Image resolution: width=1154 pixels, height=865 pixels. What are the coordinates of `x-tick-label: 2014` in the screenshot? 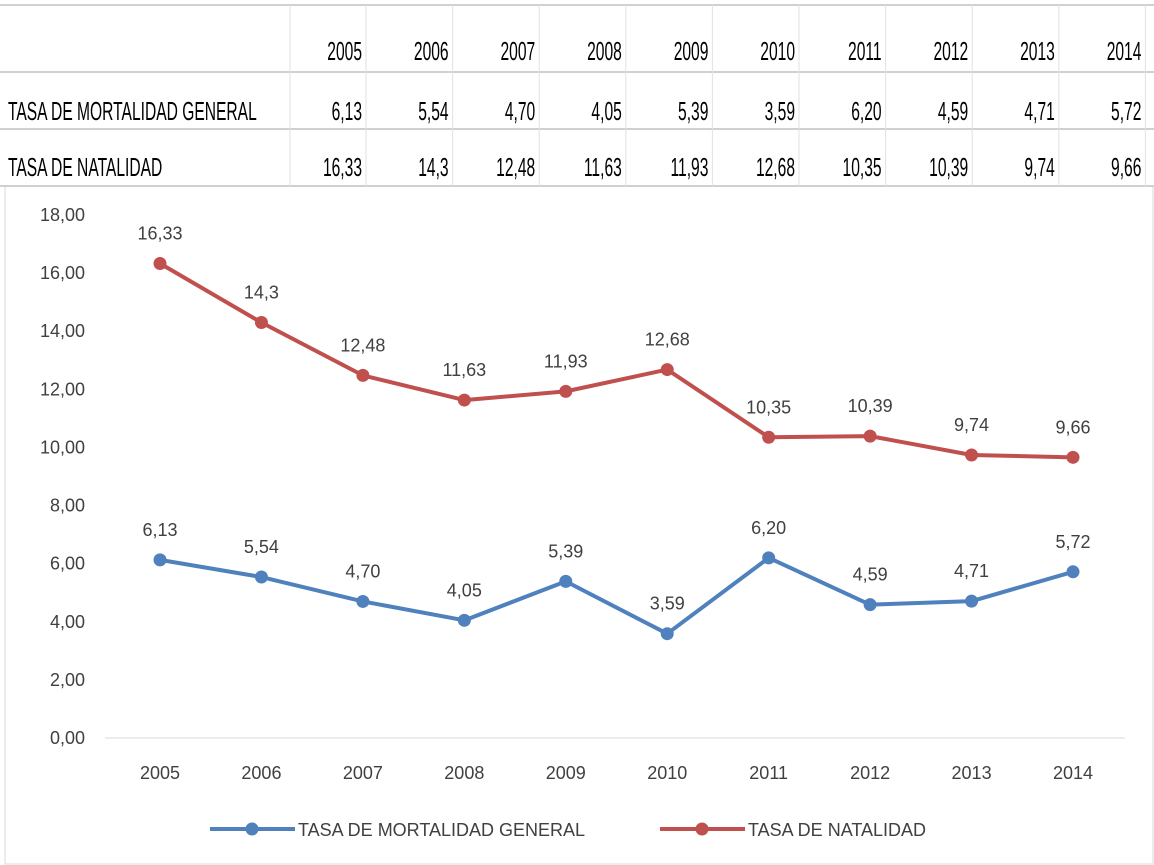 It's located at (1073, 773).